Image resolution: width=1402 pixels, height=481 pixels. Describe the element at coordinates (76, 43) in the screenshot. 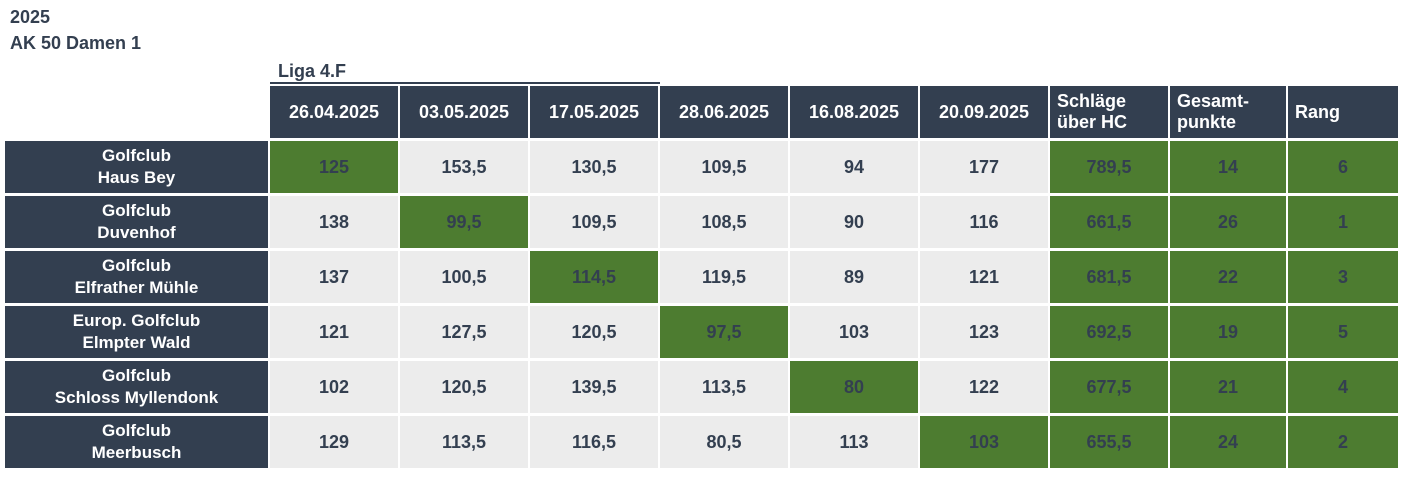

I see `league-group-title: AK 50 Damen 1` at that location.